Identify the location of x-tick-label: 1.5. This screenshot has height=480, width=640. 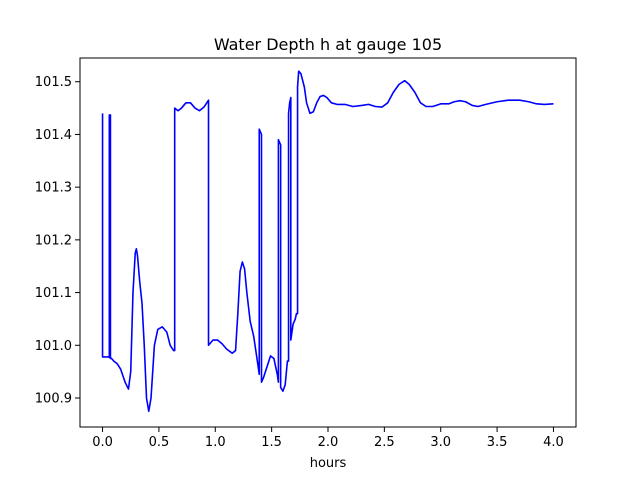
(271, 442).